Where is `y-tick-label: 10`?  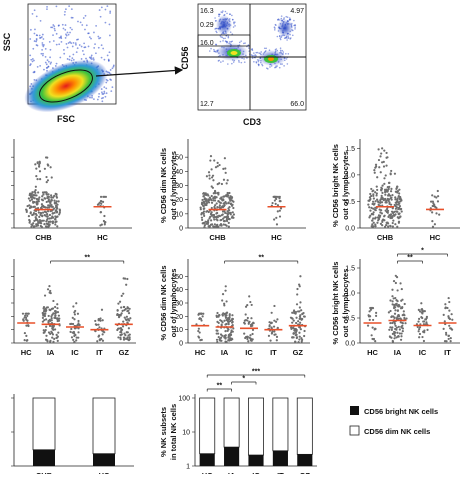 y-tick-label: 10 is located at coordinates (179, 214).